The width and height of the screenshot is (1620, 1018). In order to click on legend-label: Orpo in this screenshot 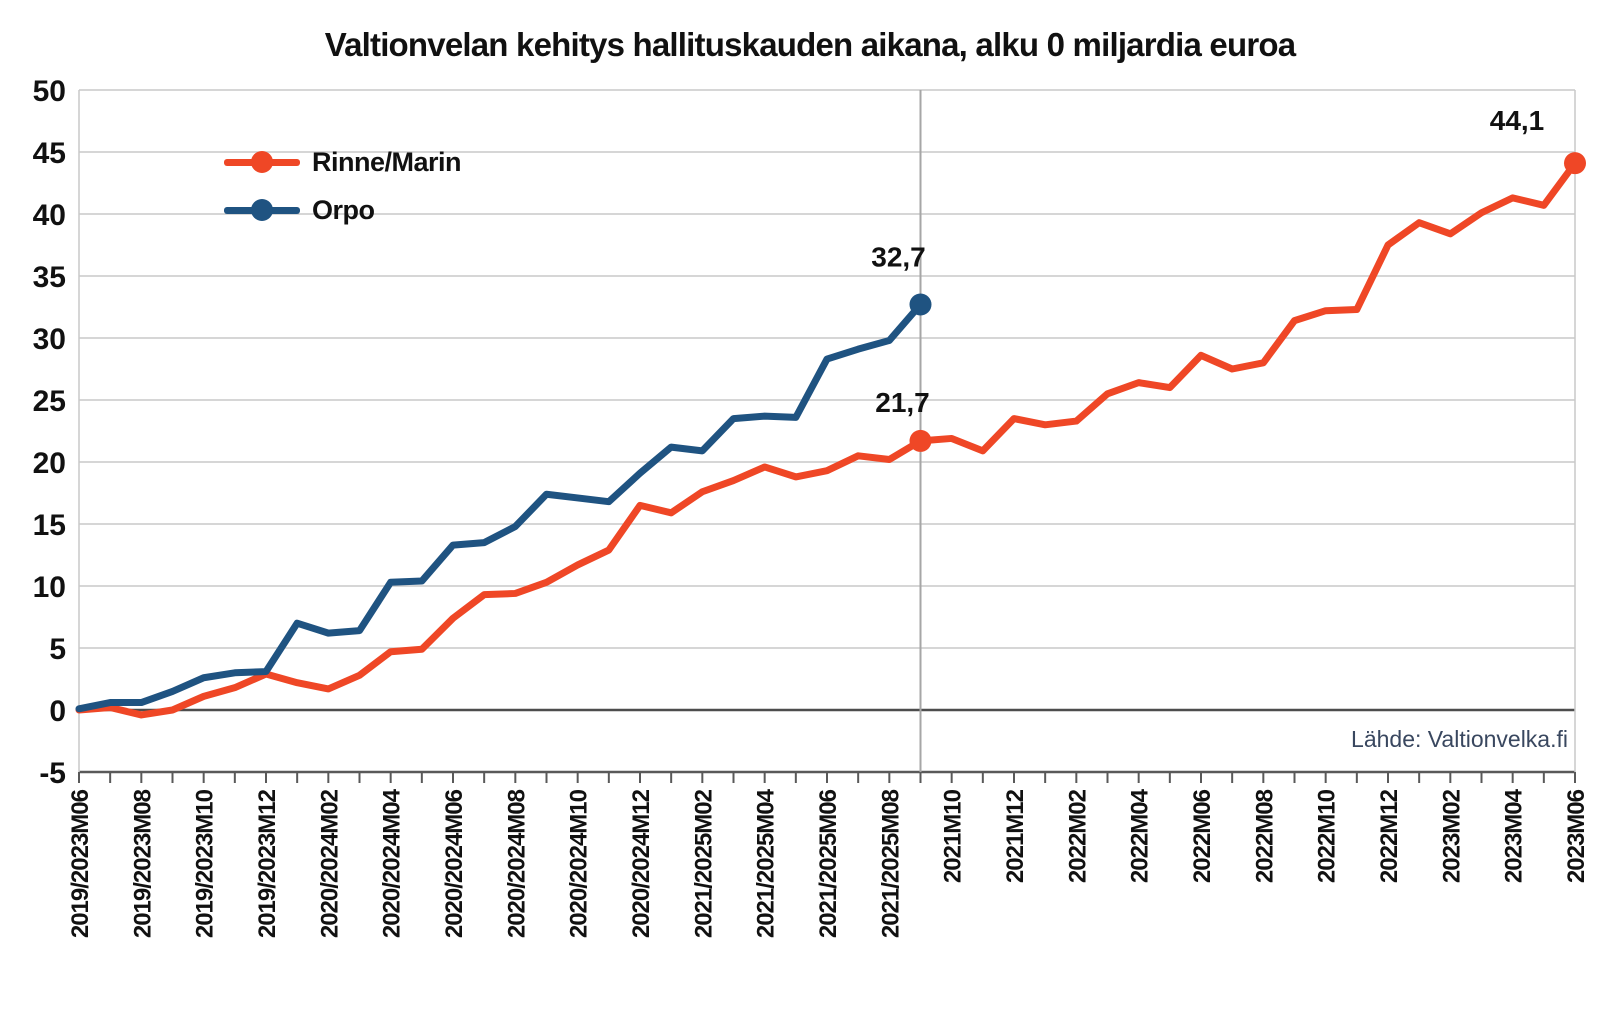, I will do `click(343, 209)`.